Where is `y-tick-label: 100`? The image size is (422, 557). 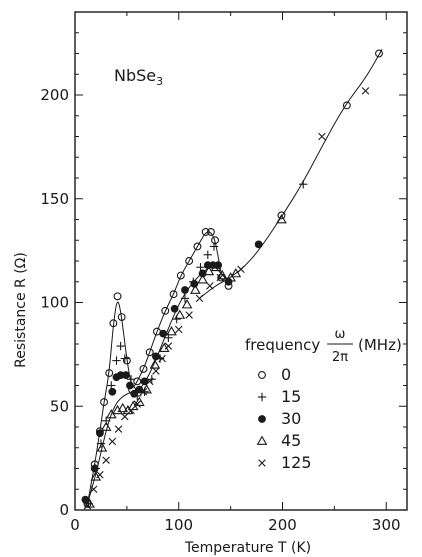 y-tick-label: 100 is located at coordinates (54, 303).